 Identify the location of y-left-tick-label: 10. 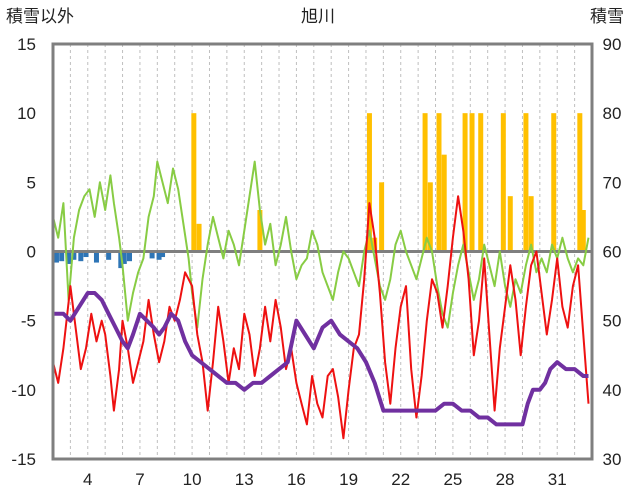
(26, 113).